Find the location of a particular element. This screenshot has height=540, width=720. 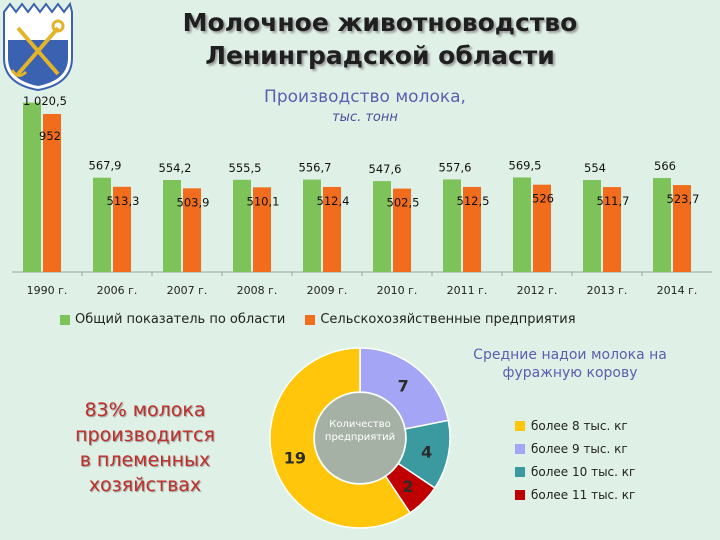

data-label-agro: 510,1 is located at coordinates (263, 201).